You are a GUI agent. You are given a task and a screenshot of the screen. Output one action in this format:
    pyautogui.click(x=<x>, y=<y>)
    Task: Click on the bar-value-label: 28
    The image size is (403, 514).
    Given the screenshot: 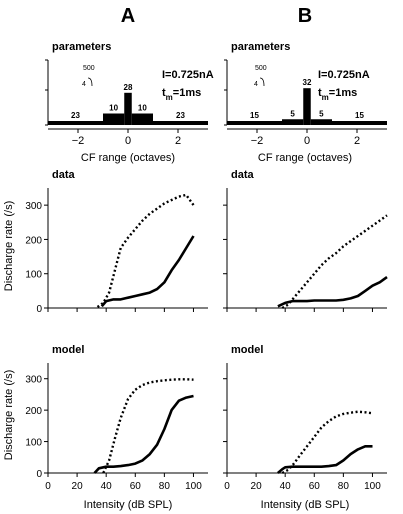 What is the action you would take?
    pyautogui.click(x=128, y=87)
    